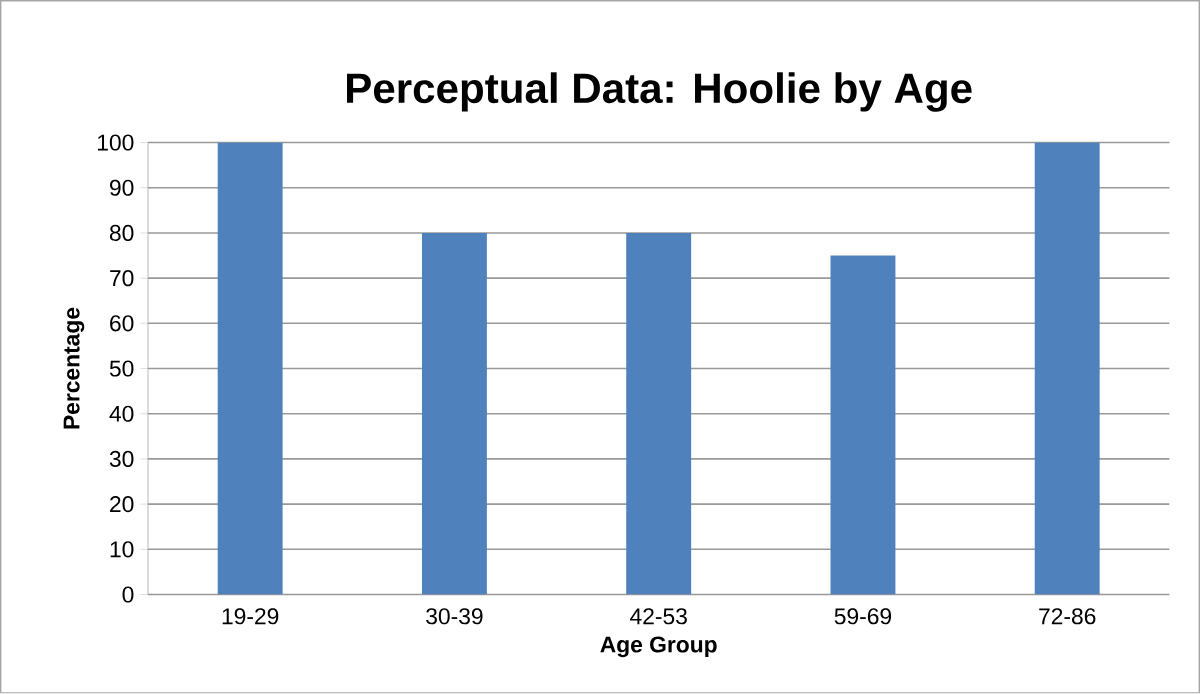 The width and height of the screenshot is (1200, 694). I want to click on x-tick-label: 42-53, so click(658, 616).